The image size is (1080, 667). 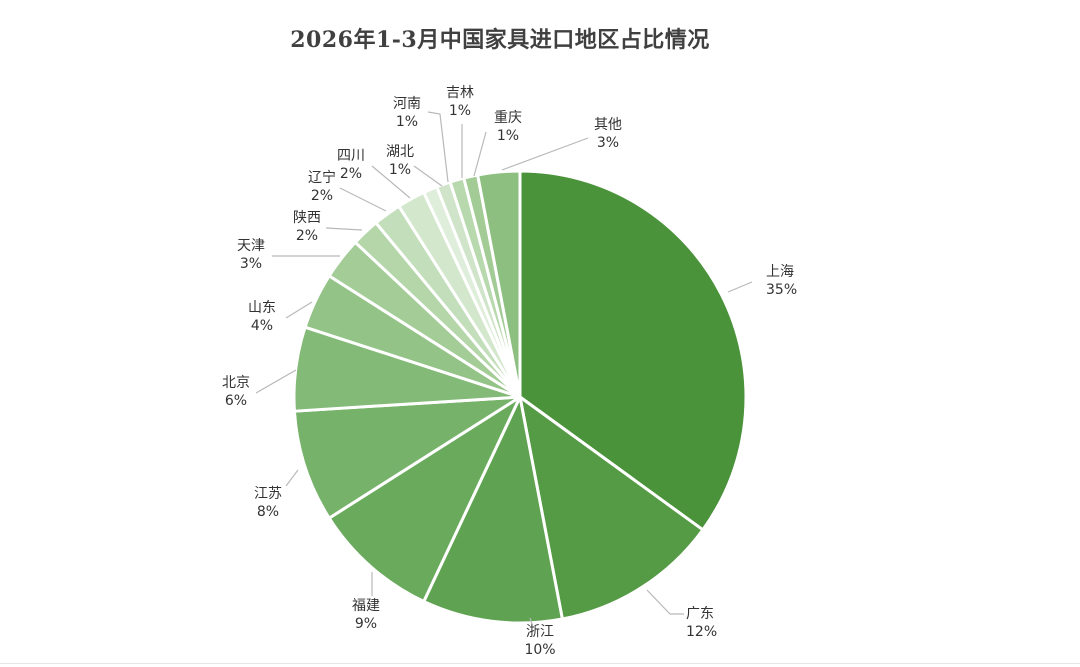 What do you see at coordinates (366, 624) in the screenshot?
I see `slice-value-label: 9%` at bounding box center [366, 624].